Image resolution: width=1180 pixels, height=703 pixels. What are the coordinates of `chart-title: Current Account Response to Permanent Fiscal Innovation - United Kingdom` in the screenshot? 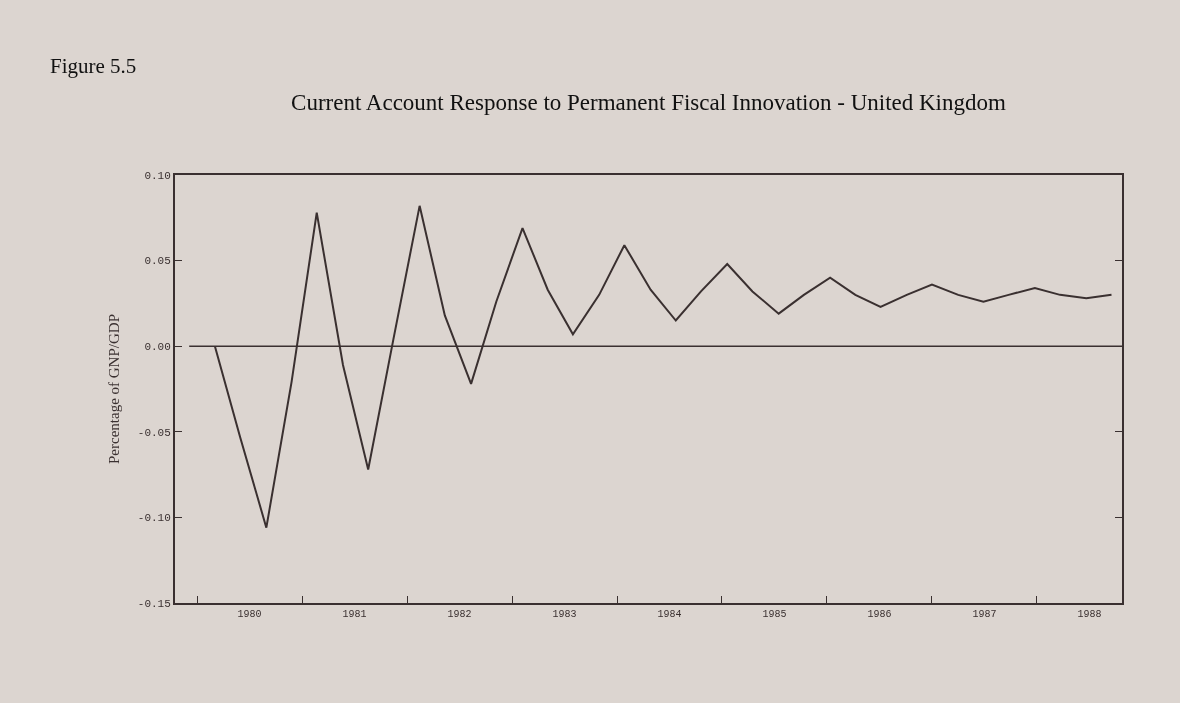 It's located at (649, 102).